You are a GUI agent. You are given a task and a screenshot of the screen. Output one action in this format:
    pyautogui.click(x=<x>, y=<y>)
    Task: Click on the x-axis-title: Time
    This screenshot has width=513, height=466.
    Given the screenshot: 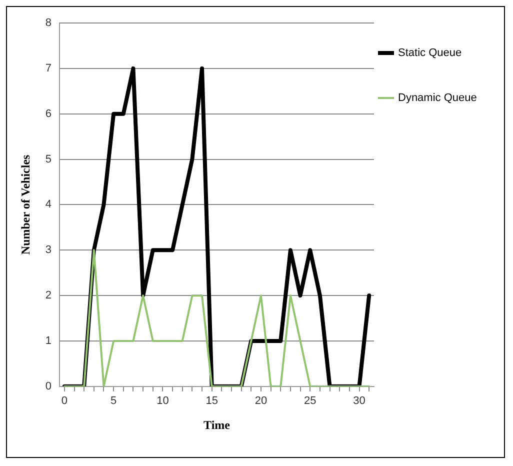 What is the action you would take?
    pyautogui.click(x=217, y=425)
    